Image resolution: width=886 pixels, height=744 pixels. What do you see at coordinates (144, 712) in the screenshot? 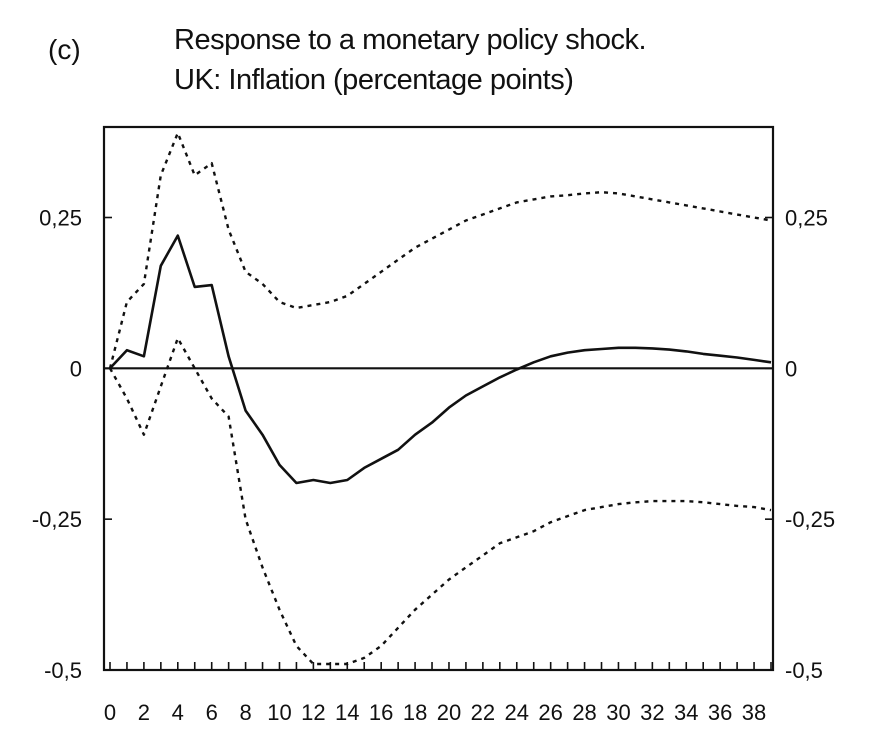
I see `x-tick-label: 2` at bounding box center [144, 712].